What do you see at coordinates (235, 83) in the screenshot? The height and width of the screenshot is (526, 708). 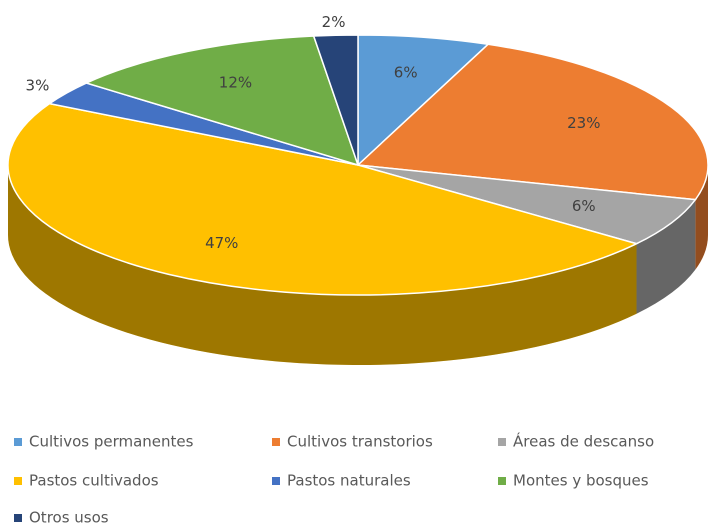 I see `data-label: 12%` at bounding box center [235, 83].